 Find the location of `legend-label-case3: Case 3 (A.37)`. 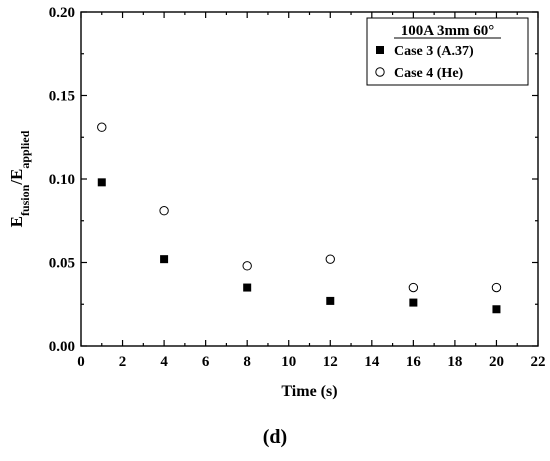

legend-label-case3: Case 3 (A.37) is located at coordinates (434, 51).